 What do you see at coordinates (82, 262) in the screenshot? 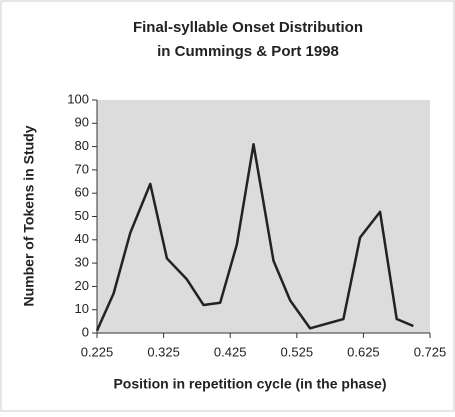
I see `y-tick-label: 30` at bounding box center [82, 262].